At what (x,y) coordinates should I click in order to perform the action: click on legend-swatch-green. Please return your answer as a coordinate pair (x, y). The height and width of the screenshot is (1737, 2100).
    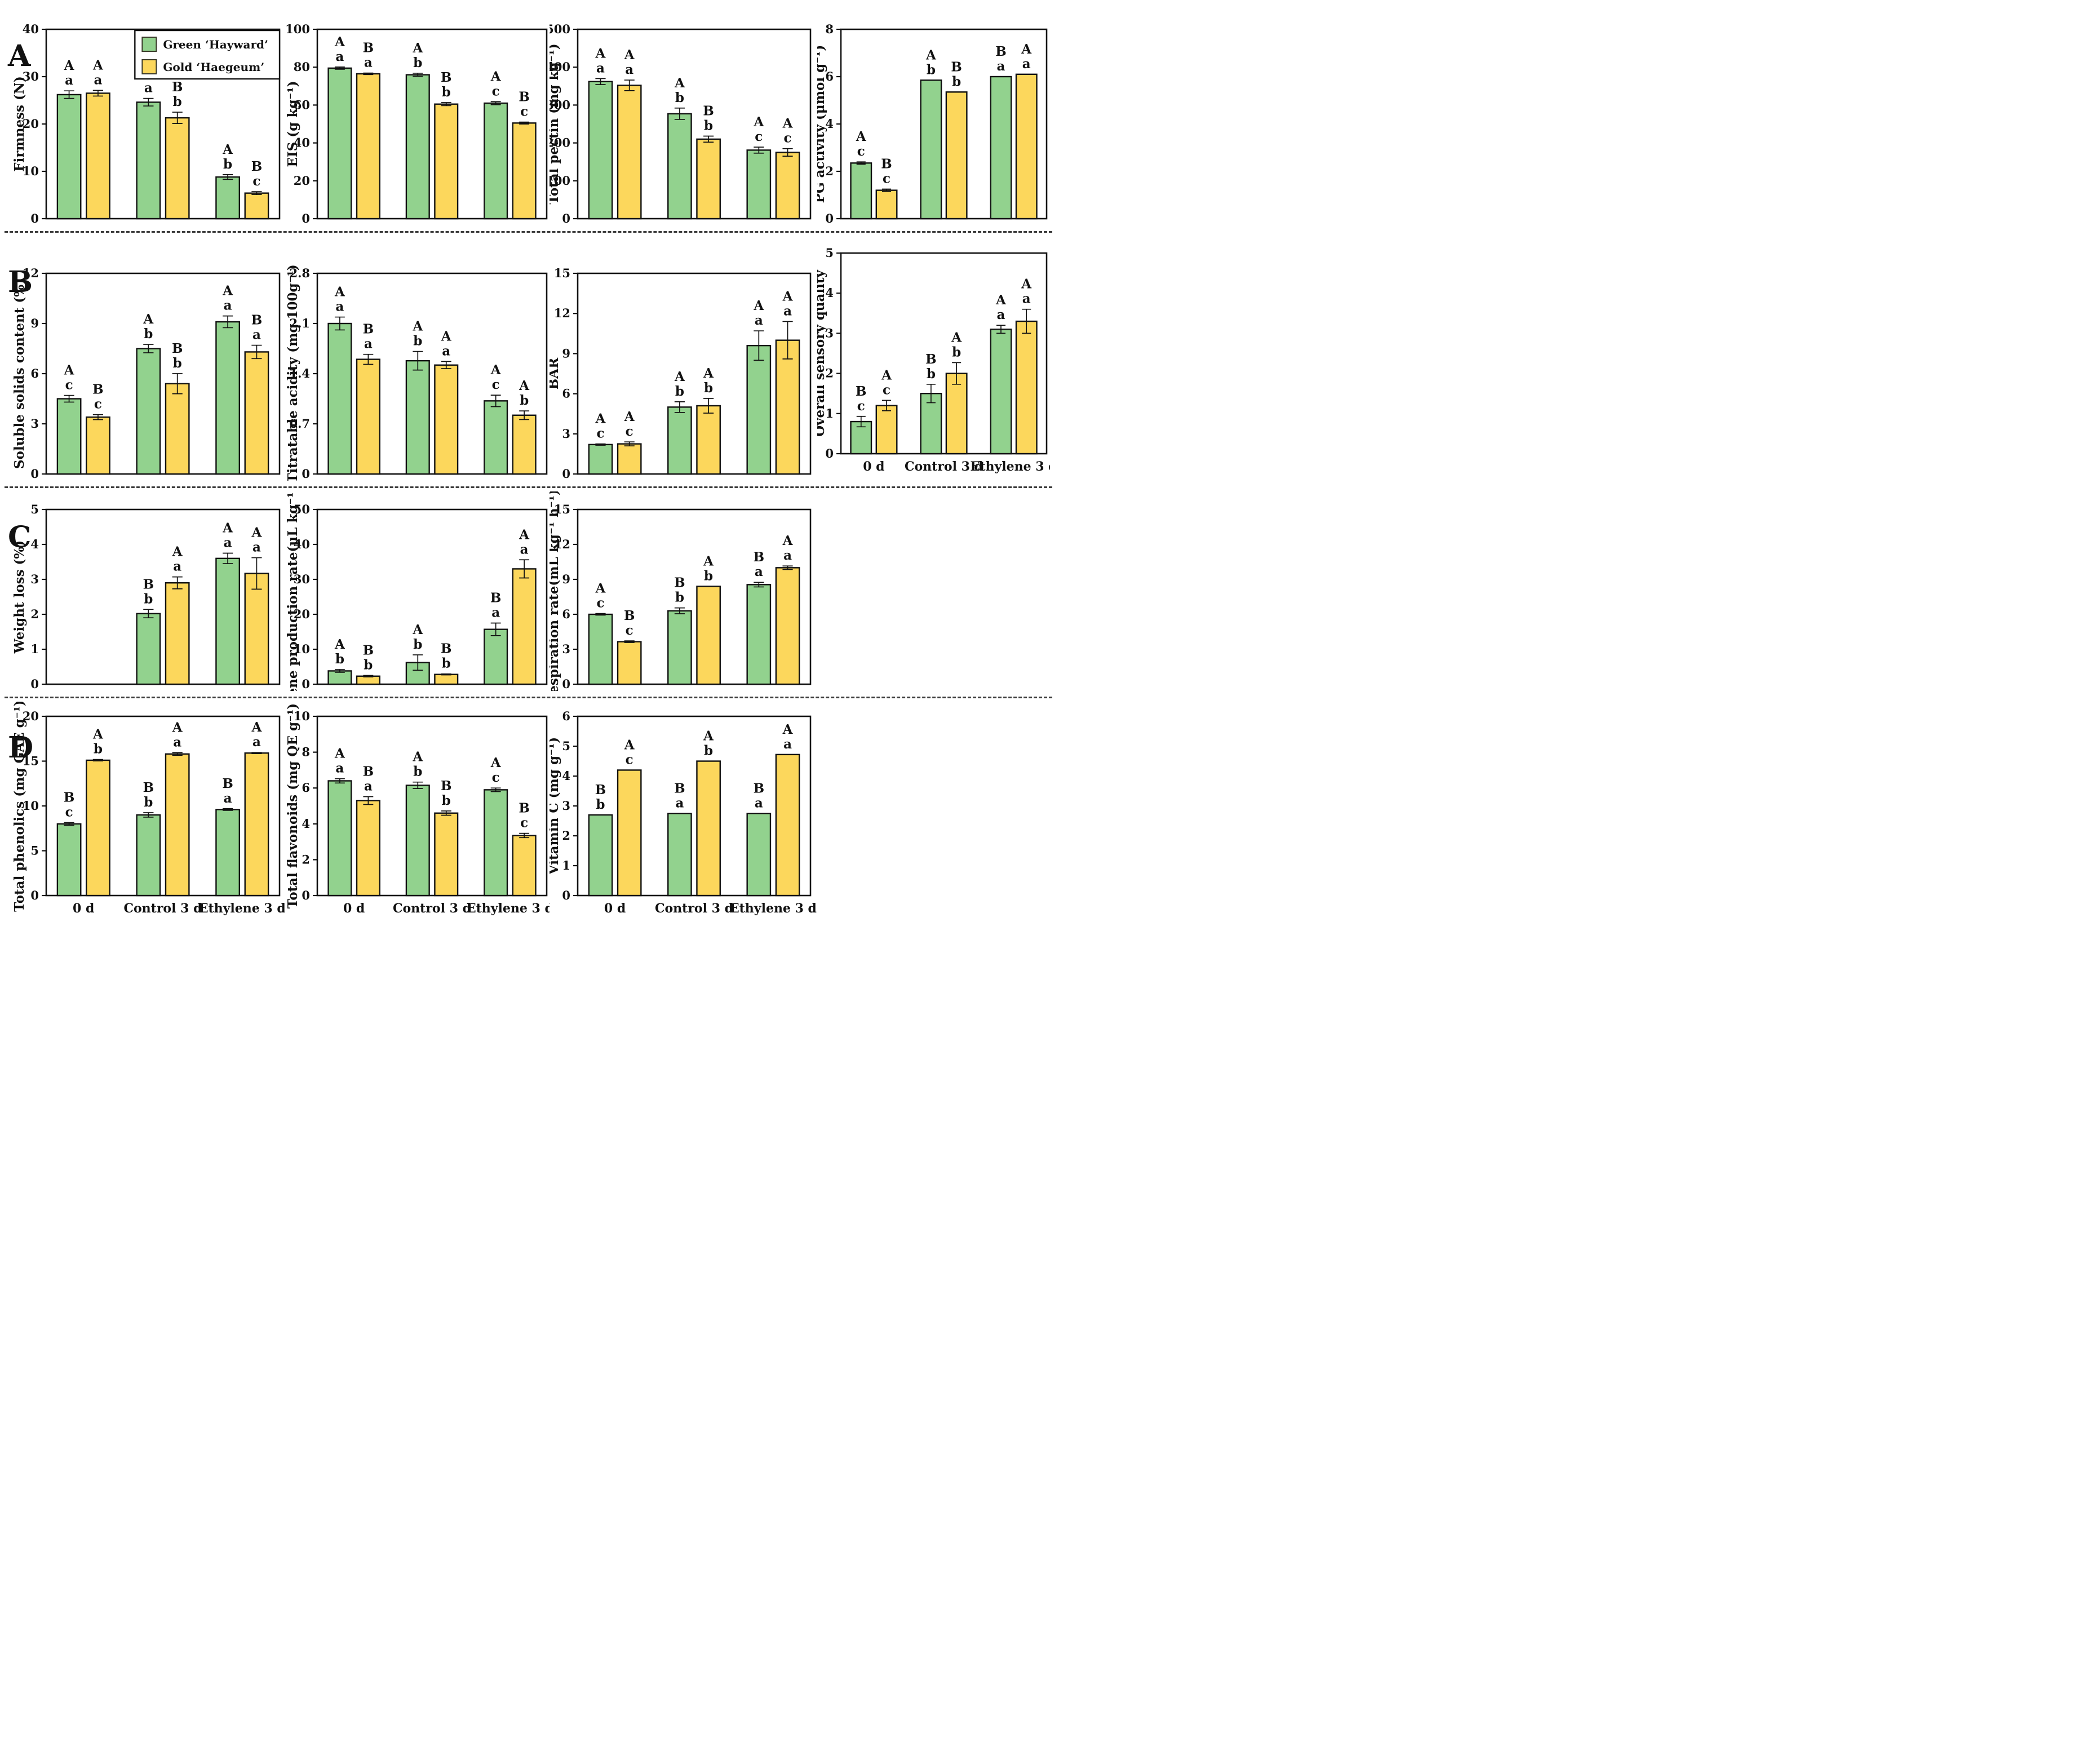
    Looking at the image, I should click on (149, 44).